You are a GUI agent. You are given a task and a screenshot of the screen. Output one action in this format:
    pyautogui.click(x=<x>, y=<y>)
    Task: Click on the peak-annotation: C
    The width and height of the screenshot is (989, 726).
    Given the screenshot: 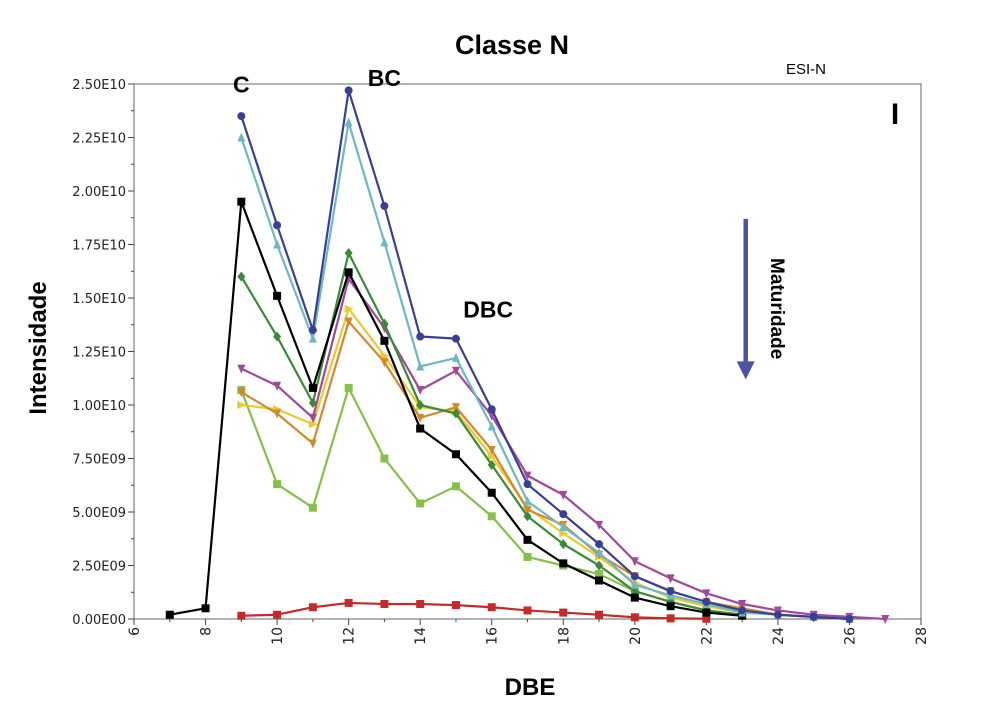 What is the action you would take?
    pyautogui.click(x=241, y=85)
    